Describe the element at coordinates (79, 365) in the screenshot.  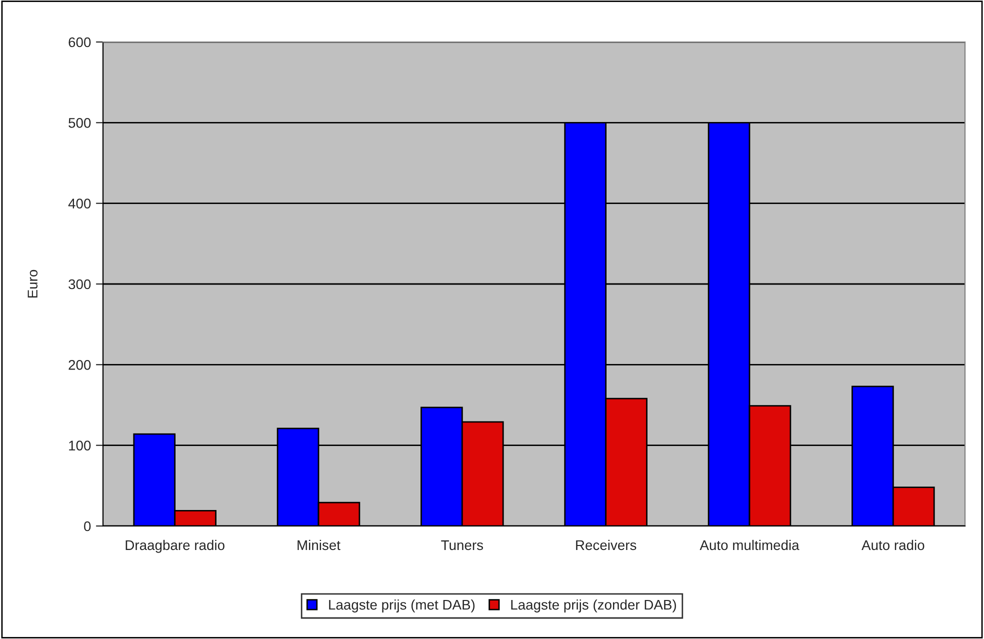
I see `y-tick-label: 200` at that location.